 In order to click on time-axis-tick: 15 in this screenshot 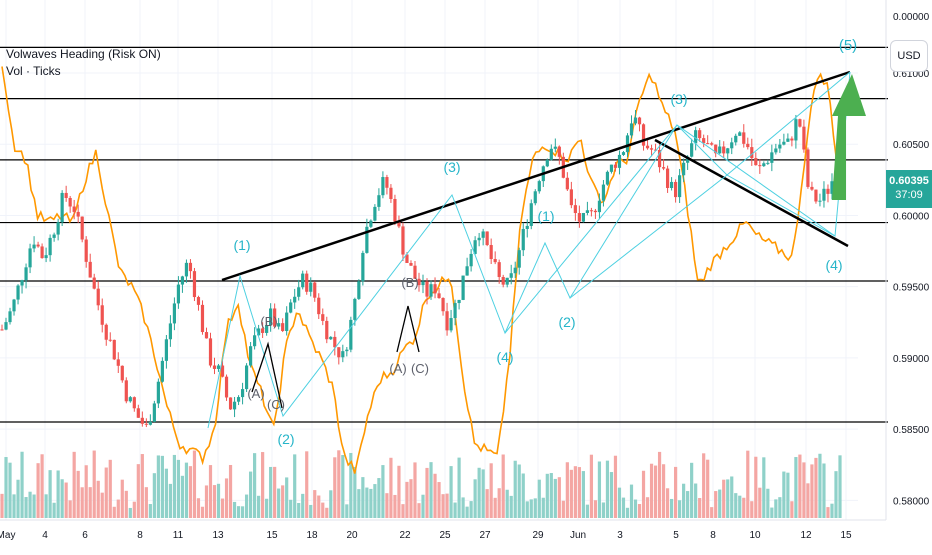, I will do `click(846, 535)`.